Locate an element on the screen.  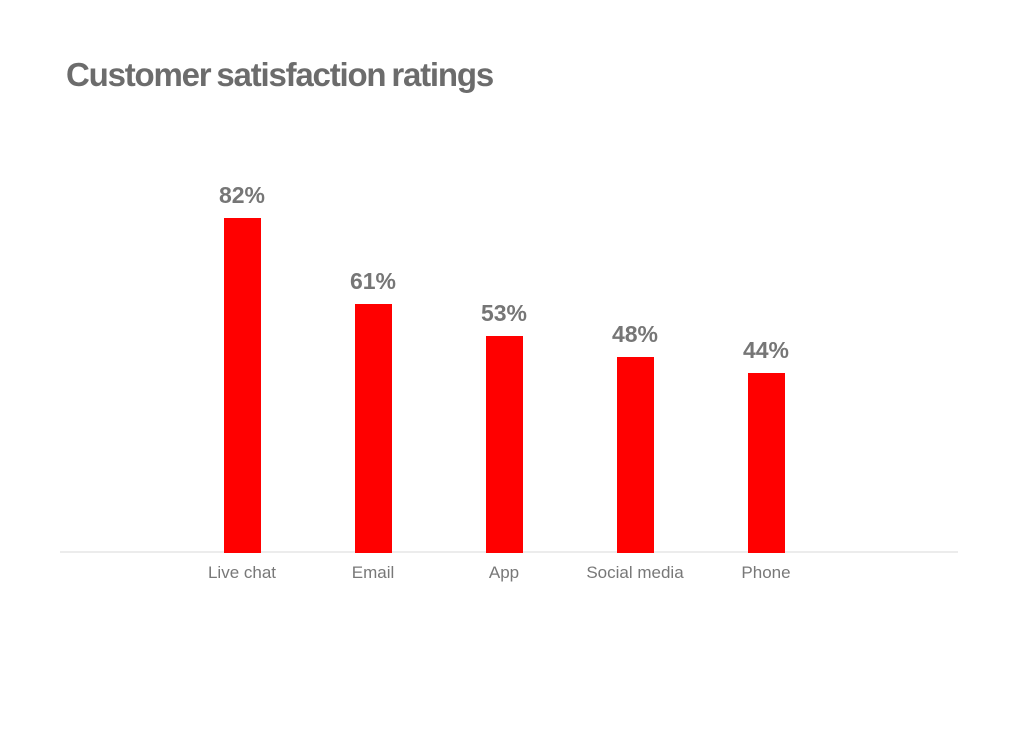
bar-value-label-social-media: 48% is located at coordinates (635, 333).